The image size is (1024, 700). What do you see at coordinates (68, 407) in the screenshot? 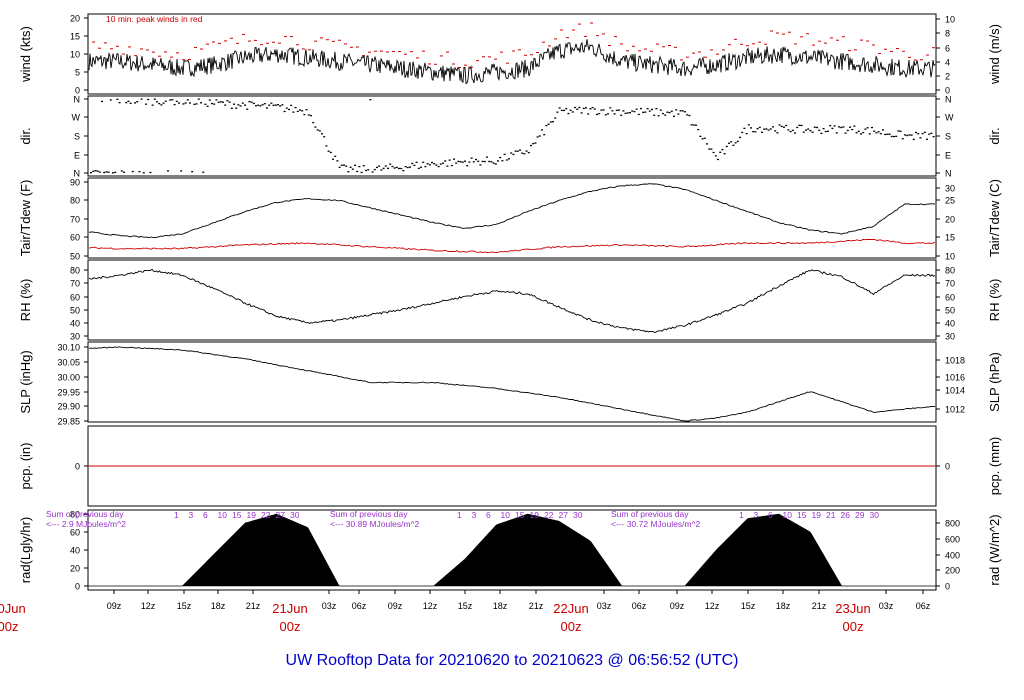
I see `ytick-label-left-slp: 29.90` at bounding box center [68, 407].